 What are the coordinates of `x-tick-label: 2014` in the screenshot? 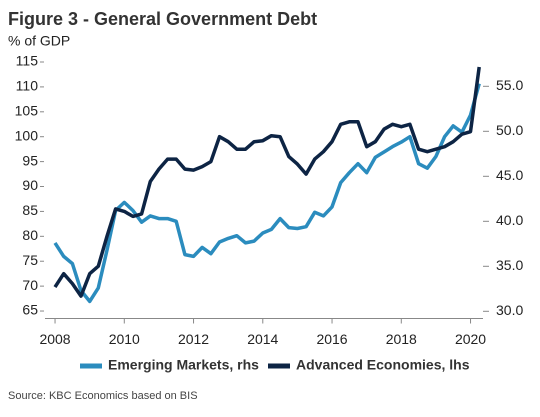 It's located at (262, 339).